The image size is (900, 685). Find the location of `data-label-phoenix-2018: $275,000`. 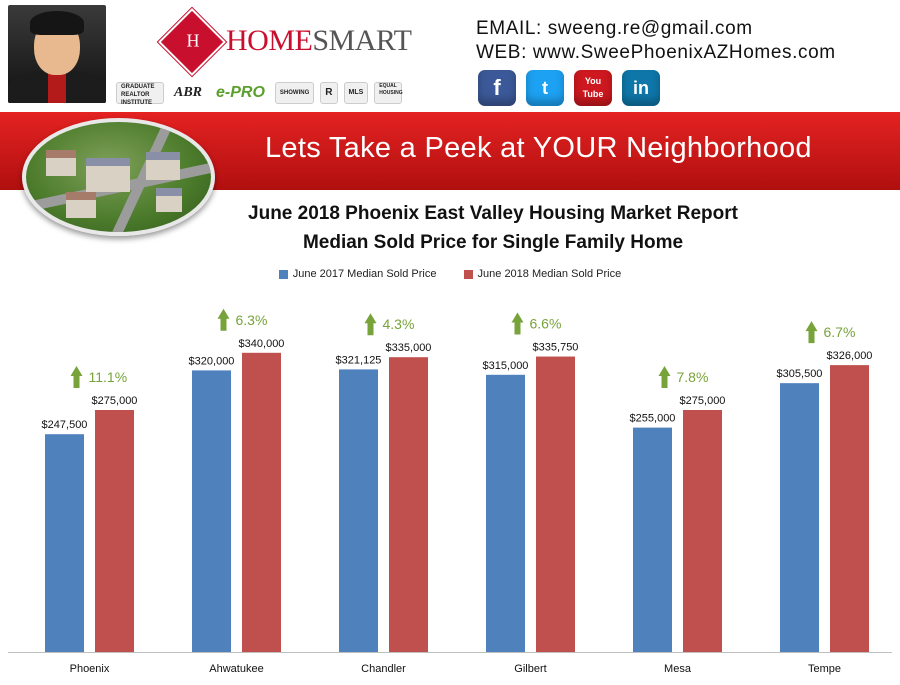

data-label-phoenix-2018: $275,000 is located at coordinates (115, 401).